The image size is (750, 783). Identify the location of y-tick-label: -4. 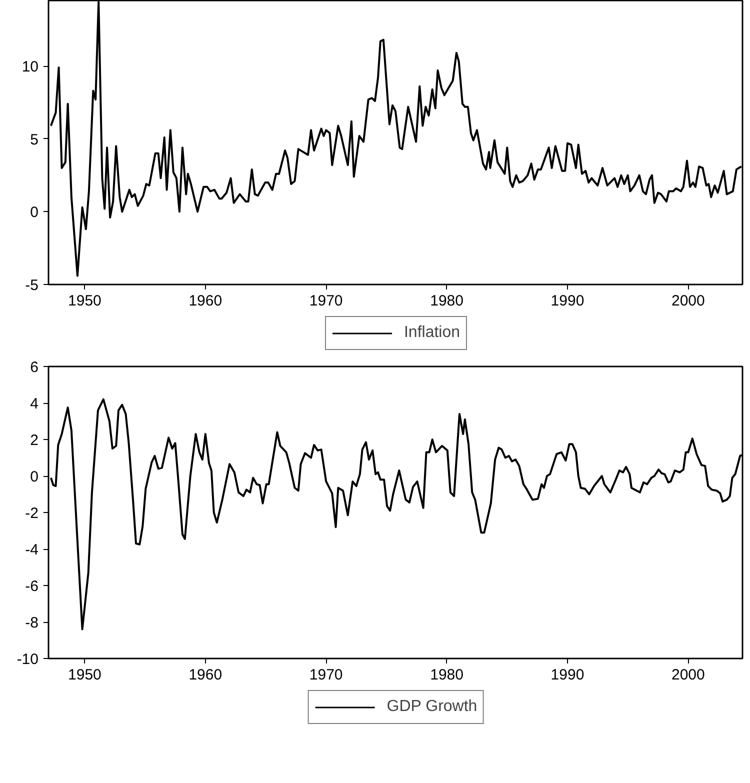
(32, 550).